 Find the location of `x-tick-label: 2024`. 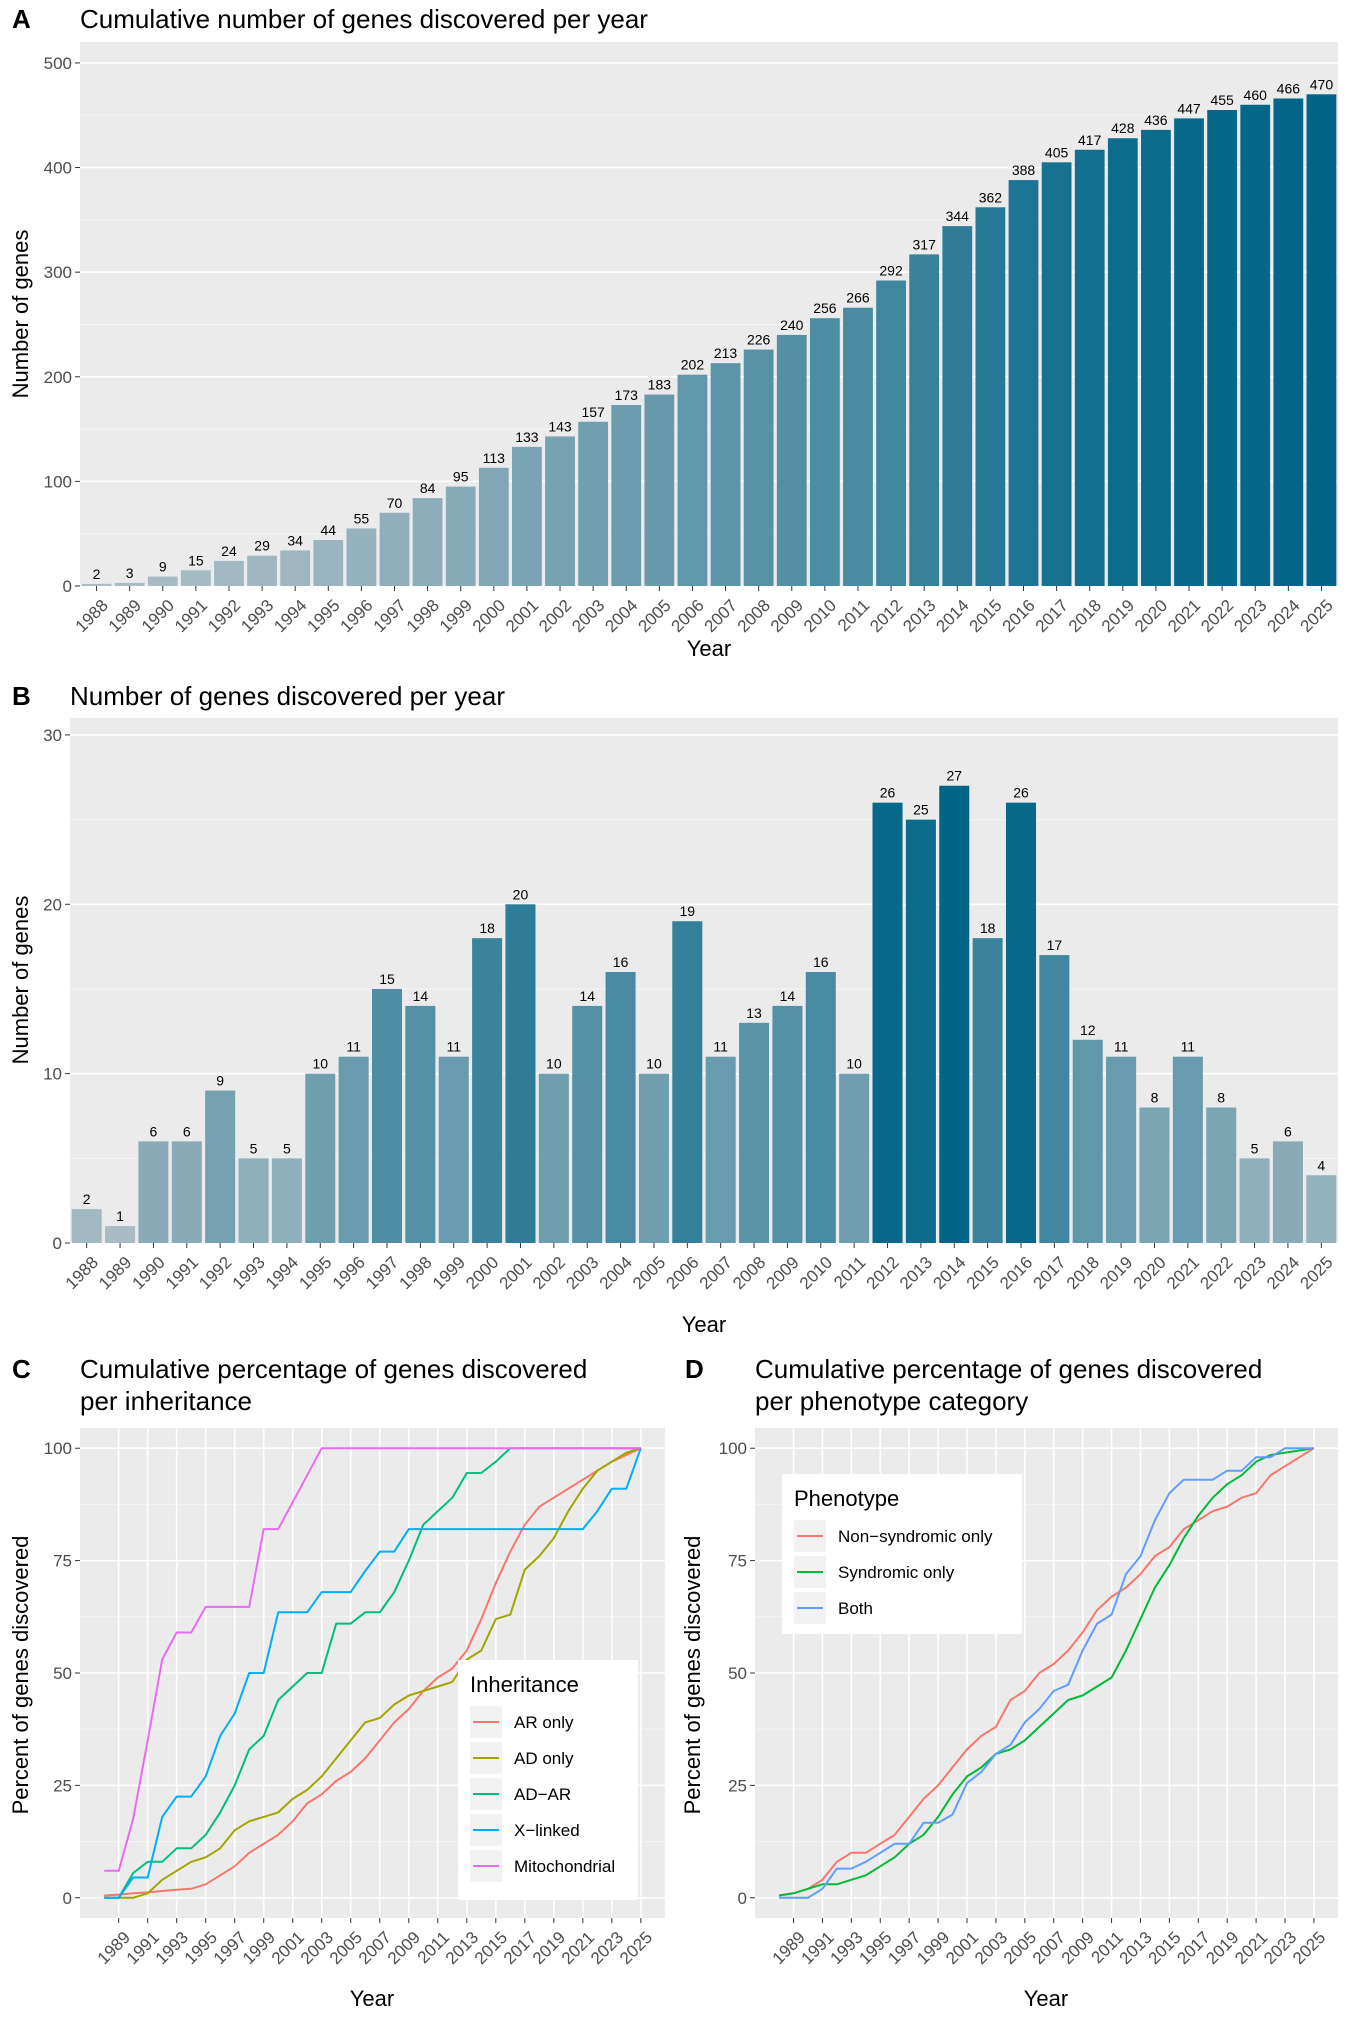

x-tick-label: 2024 is located at coordinates (1283, 616).